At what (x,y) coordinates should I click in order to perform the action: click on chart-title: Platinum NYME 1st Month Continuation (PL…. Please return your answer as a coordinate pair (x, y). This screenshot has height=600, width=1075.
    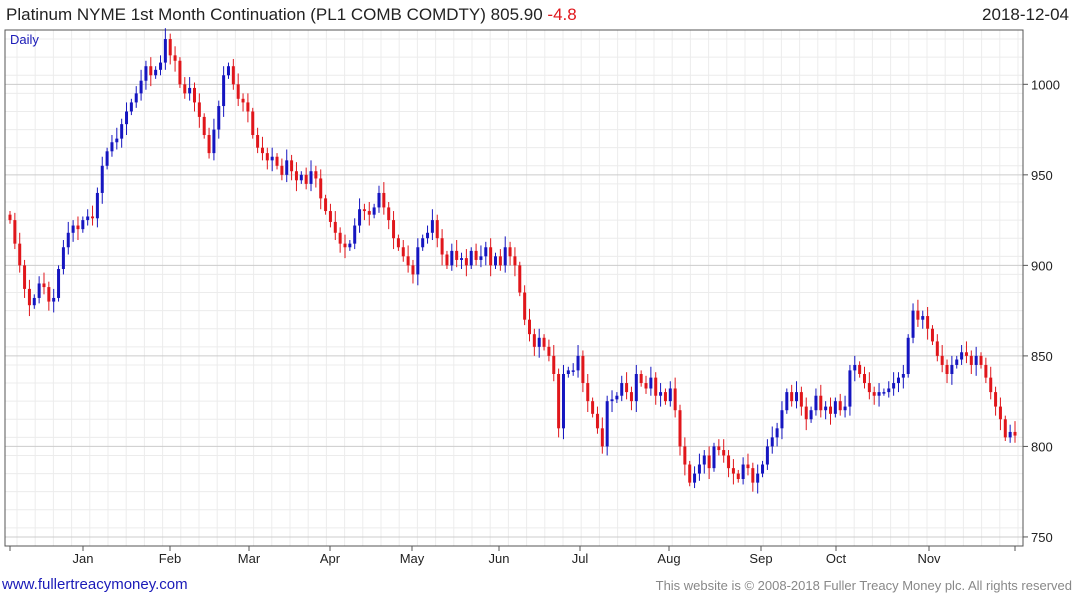
    Looking at the image, I should click on (291, 15).